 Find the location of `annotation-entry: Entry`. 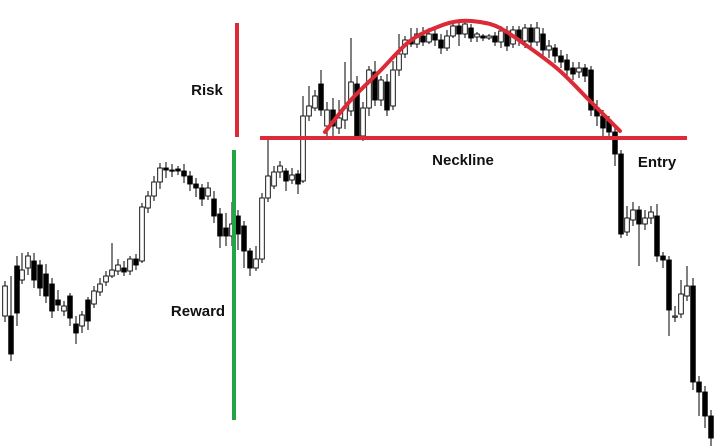

annotation-entry: Entry is located at coordinates (657, 162).